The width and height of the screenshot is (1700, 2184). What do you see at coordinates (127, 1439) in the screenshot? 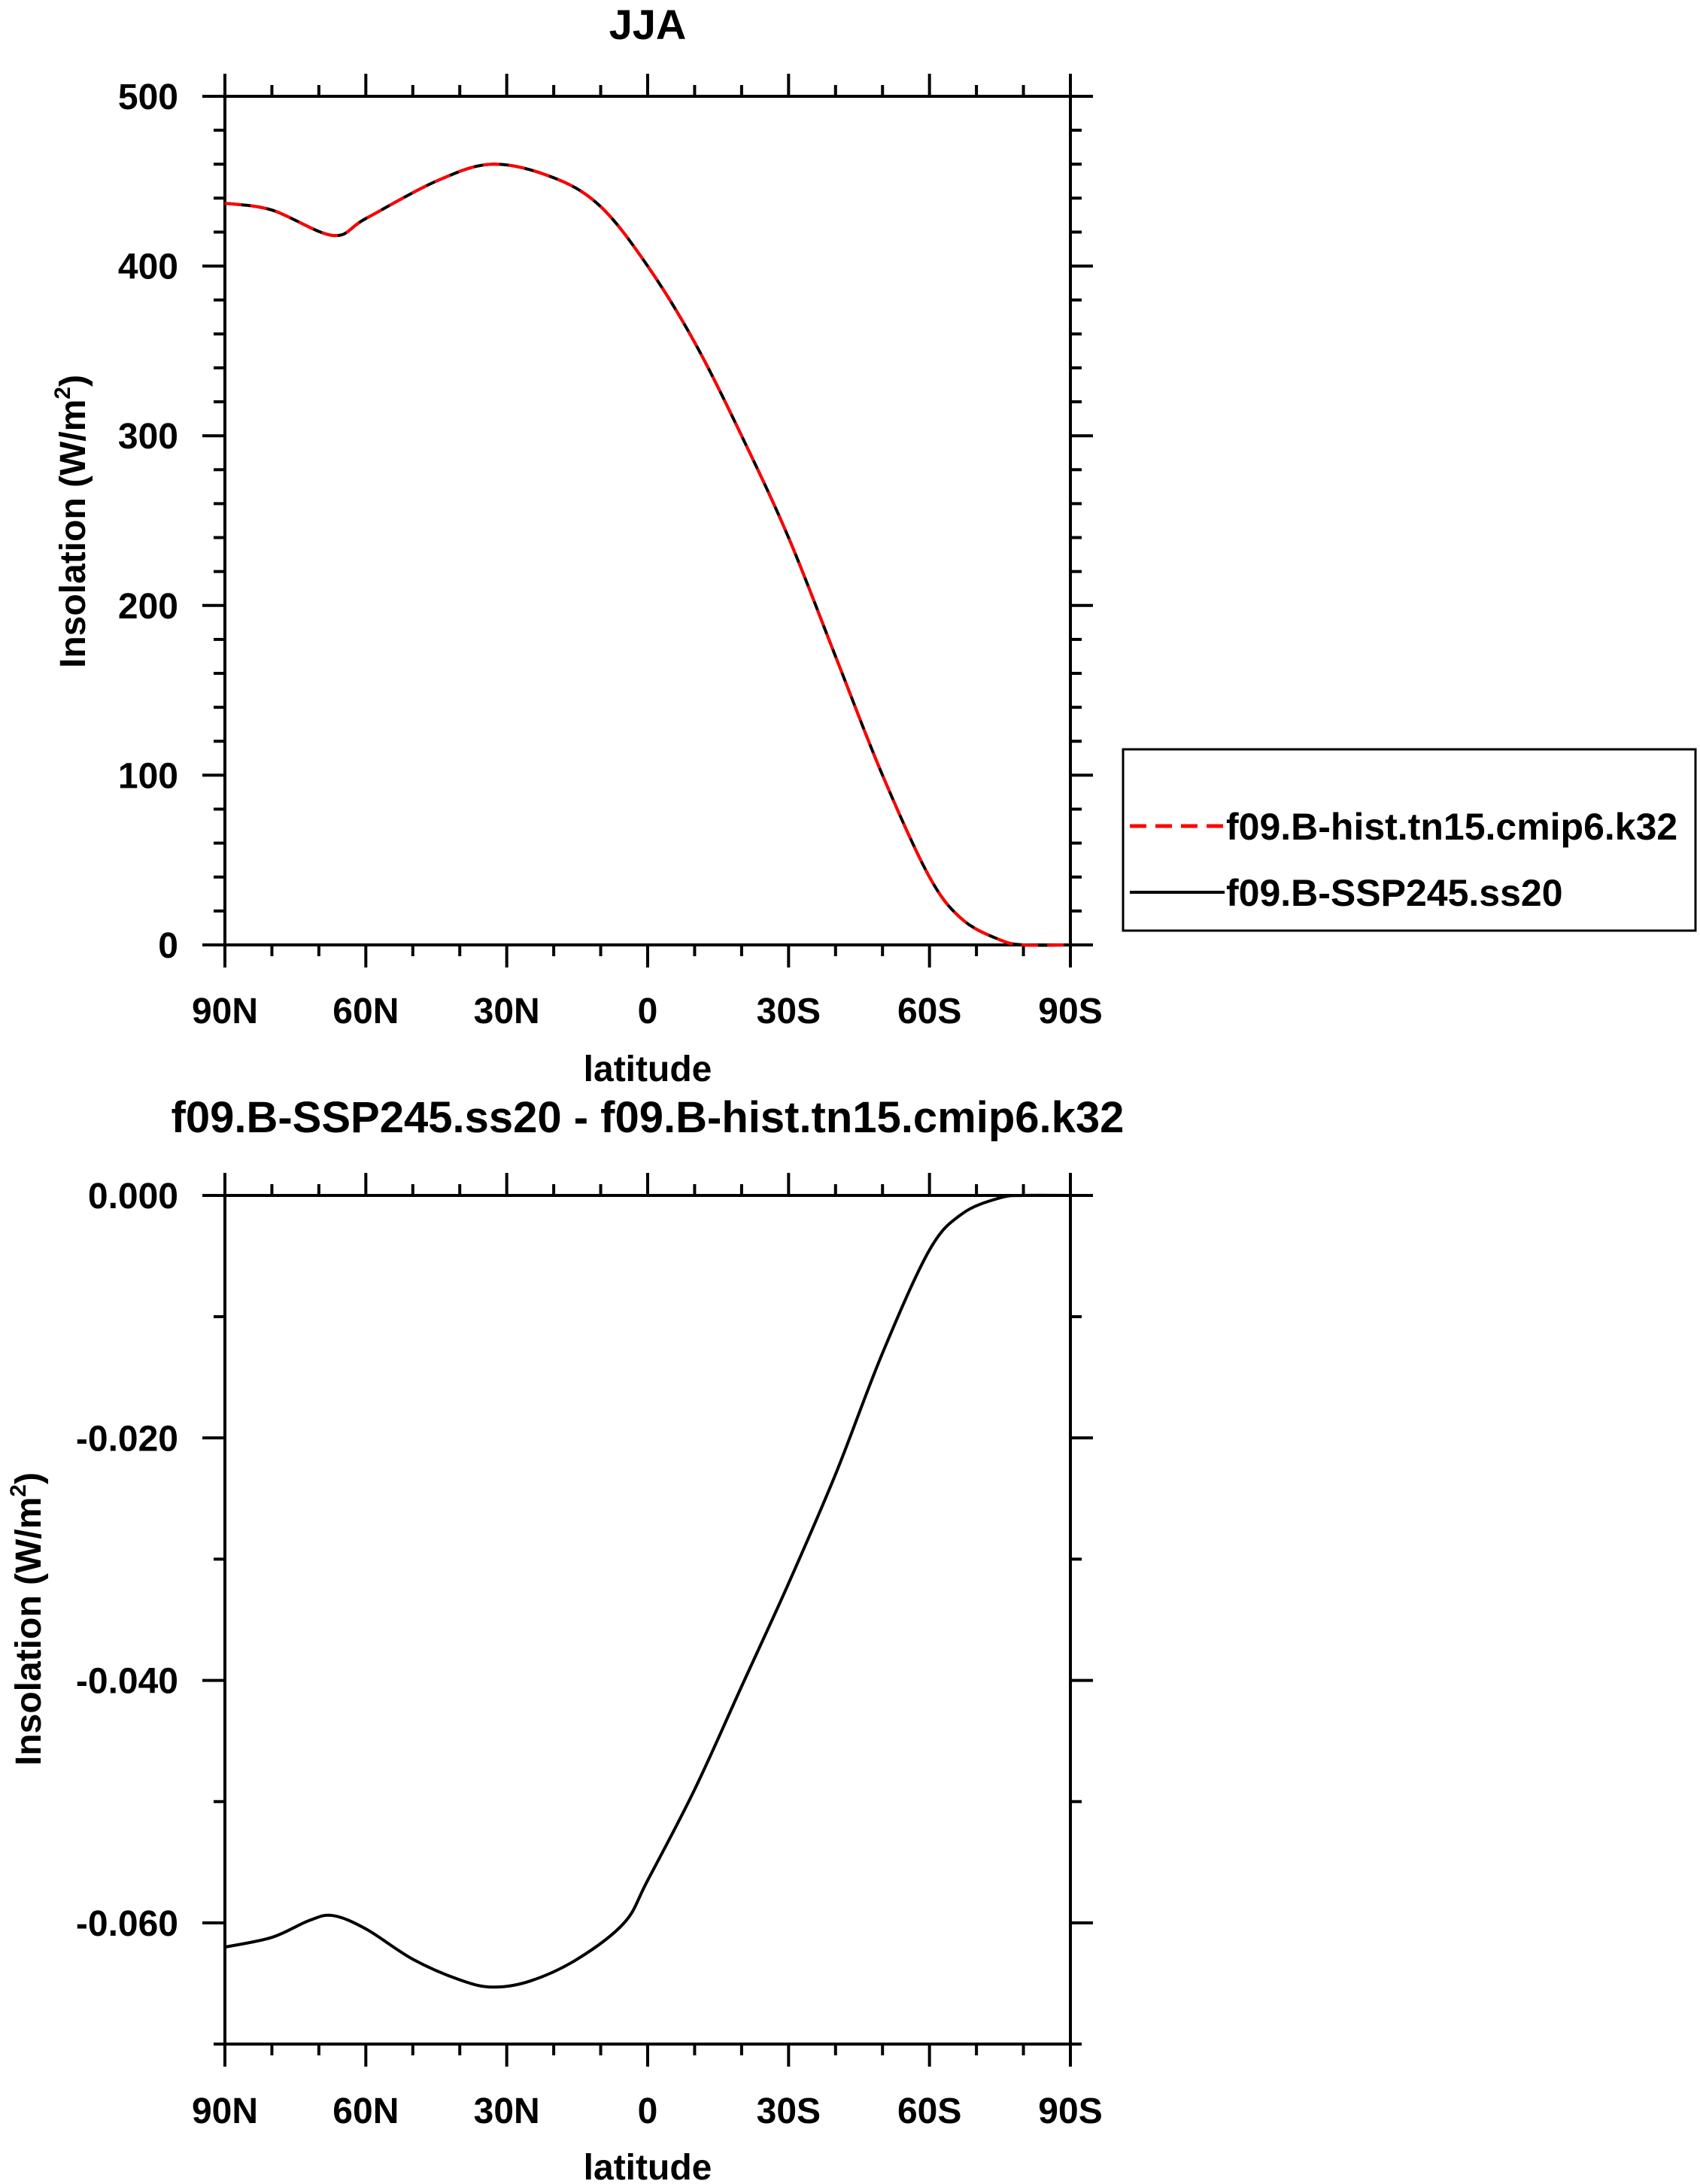
I see `y-tick-label: -0.020` at bounding box center [127, 1439].